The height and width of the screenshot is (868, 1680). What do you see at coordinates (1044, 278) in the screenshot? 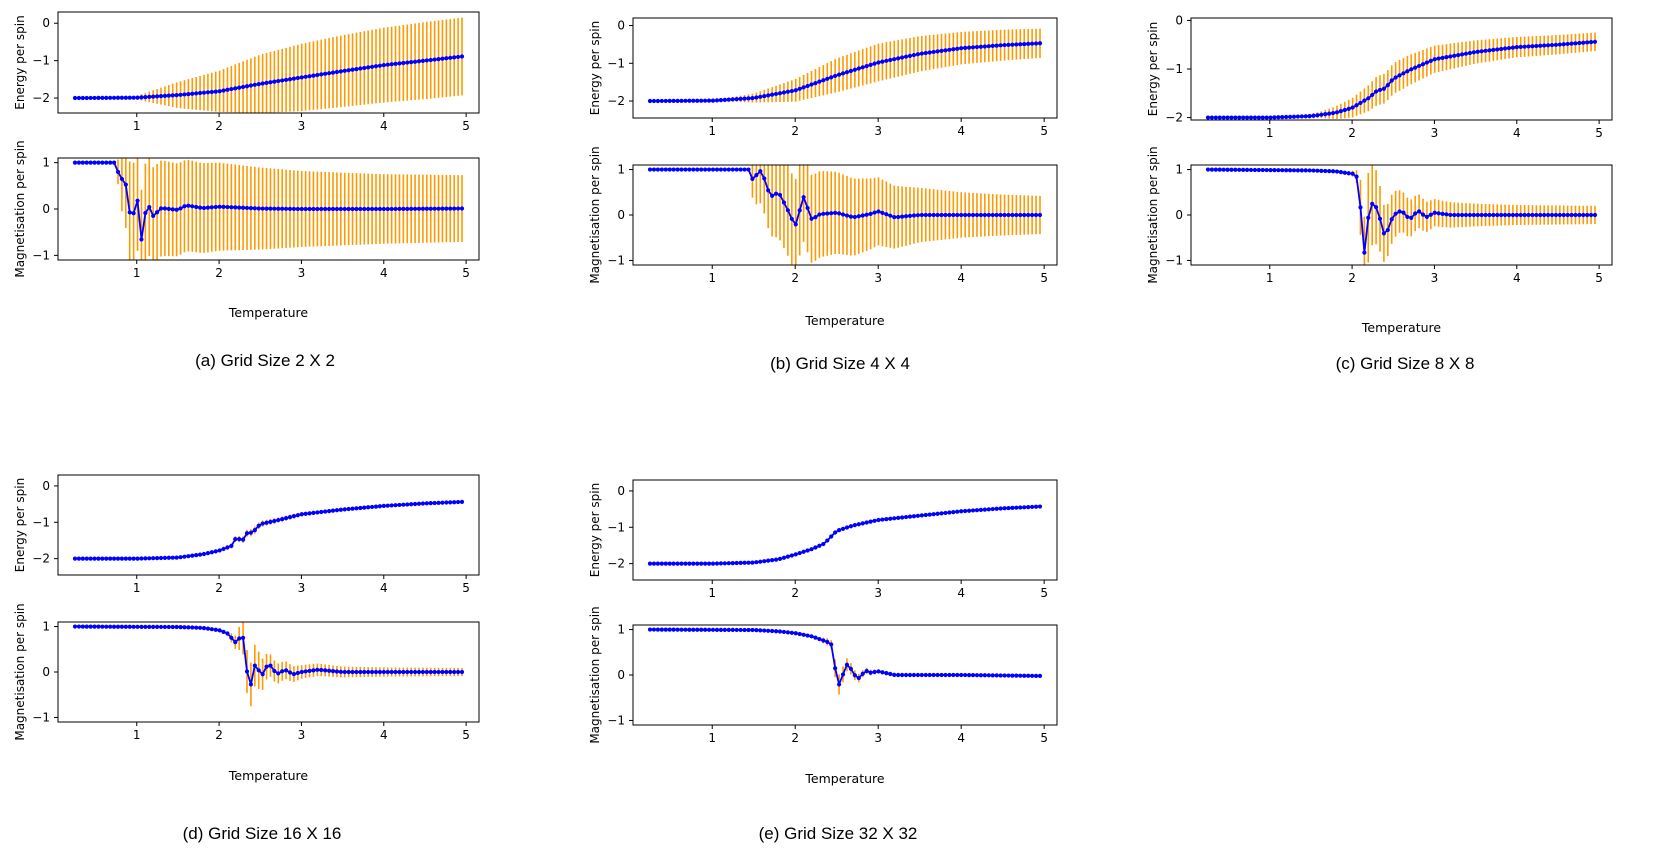
I see `x-tick-label: 5` at bounding box center [1044, 278].